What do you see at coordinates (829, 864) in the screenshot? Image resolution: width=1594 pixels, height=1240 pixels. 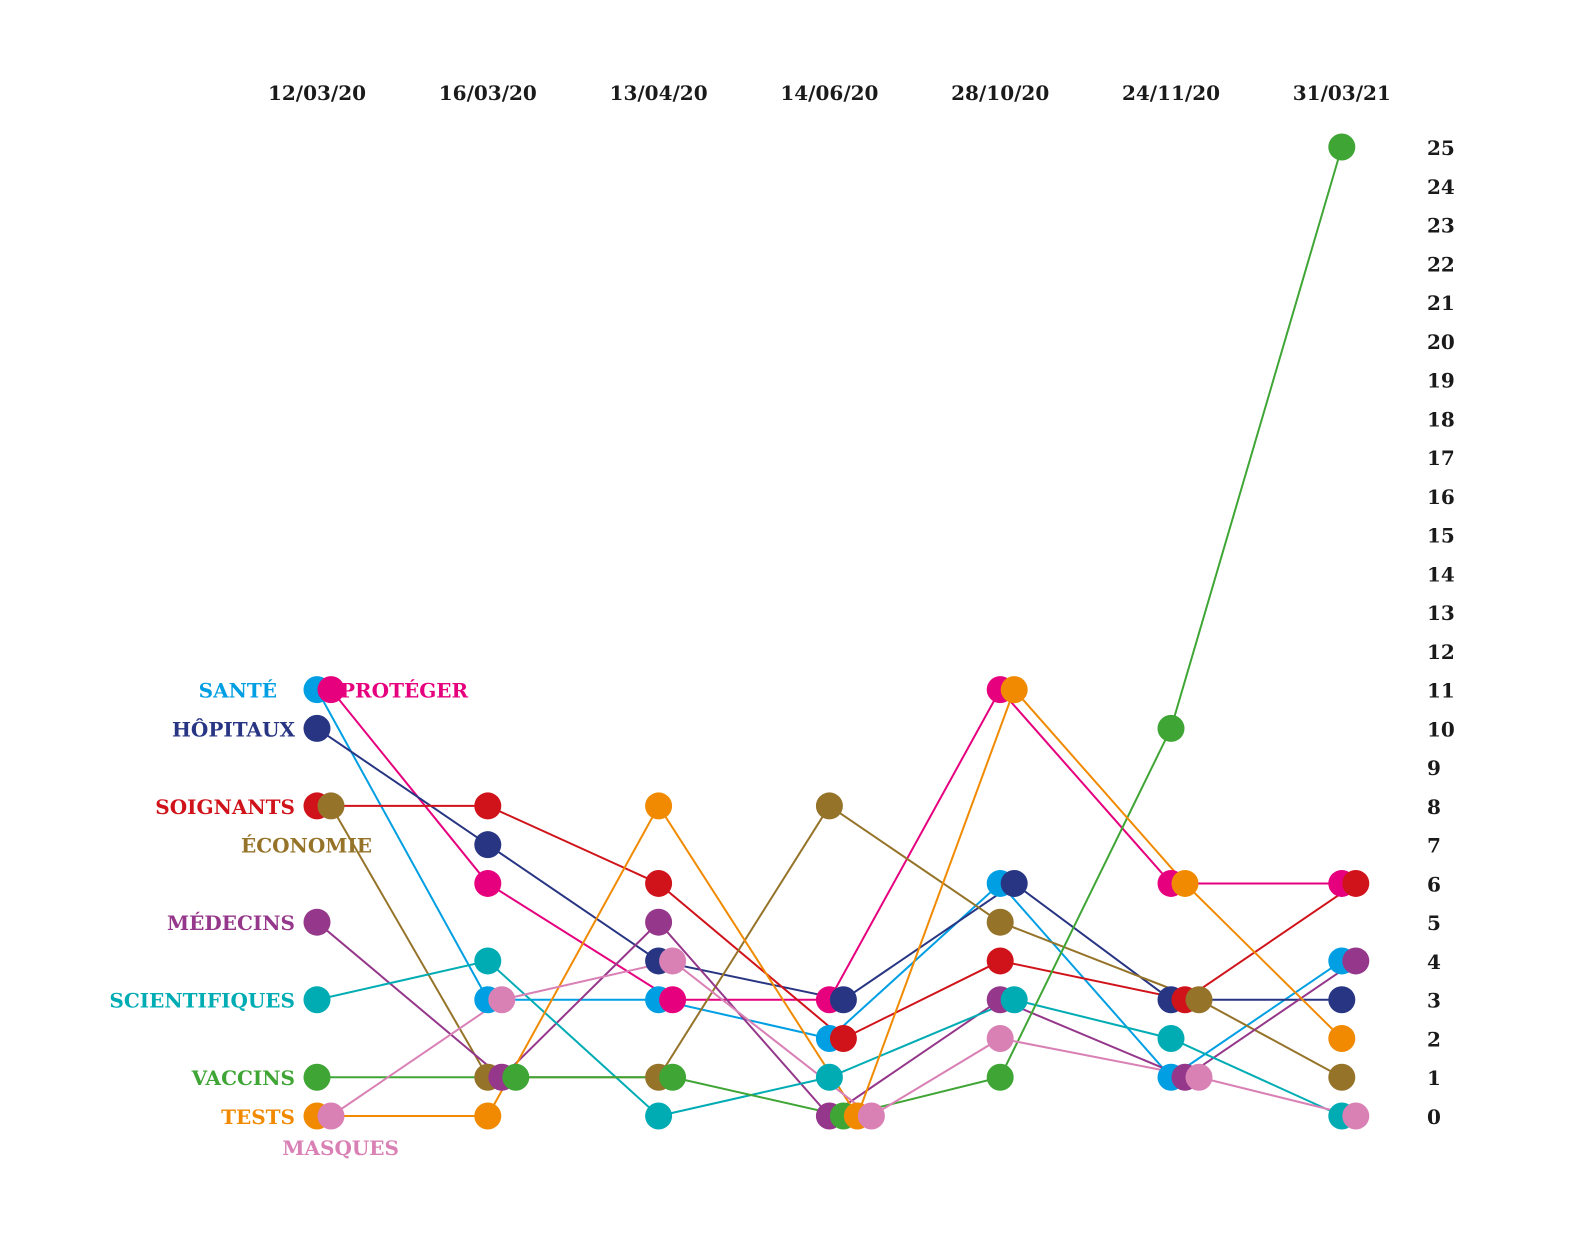 I see `series-line` at bounding box center [829, 864].